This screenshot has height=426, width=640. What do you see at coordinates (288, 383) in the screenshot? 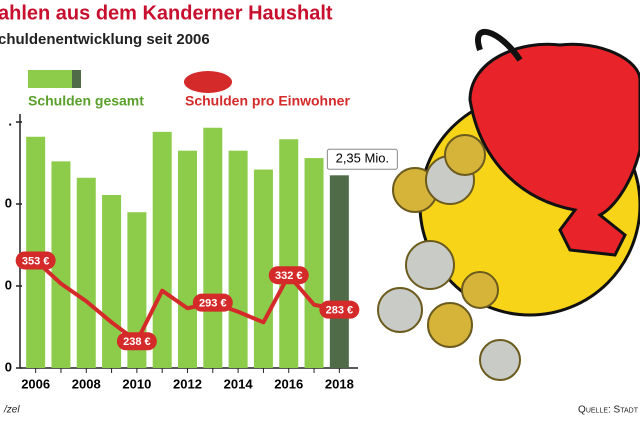
I see `x-tick-label: 2016` at bounding box center [288, 383].